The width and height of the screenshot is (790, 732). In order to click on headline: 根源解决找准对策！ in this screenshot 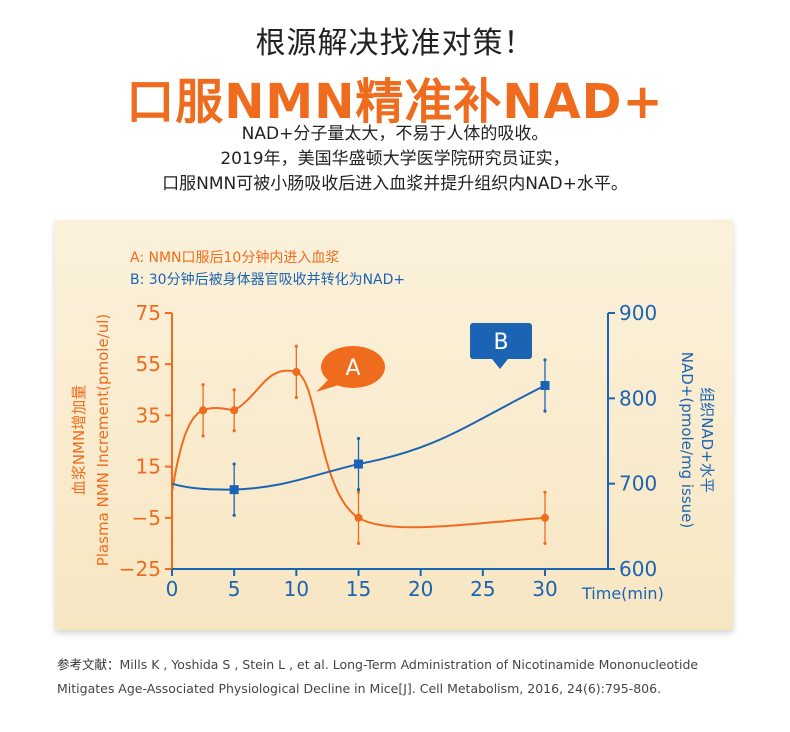, I will do `click(395, 43)`.